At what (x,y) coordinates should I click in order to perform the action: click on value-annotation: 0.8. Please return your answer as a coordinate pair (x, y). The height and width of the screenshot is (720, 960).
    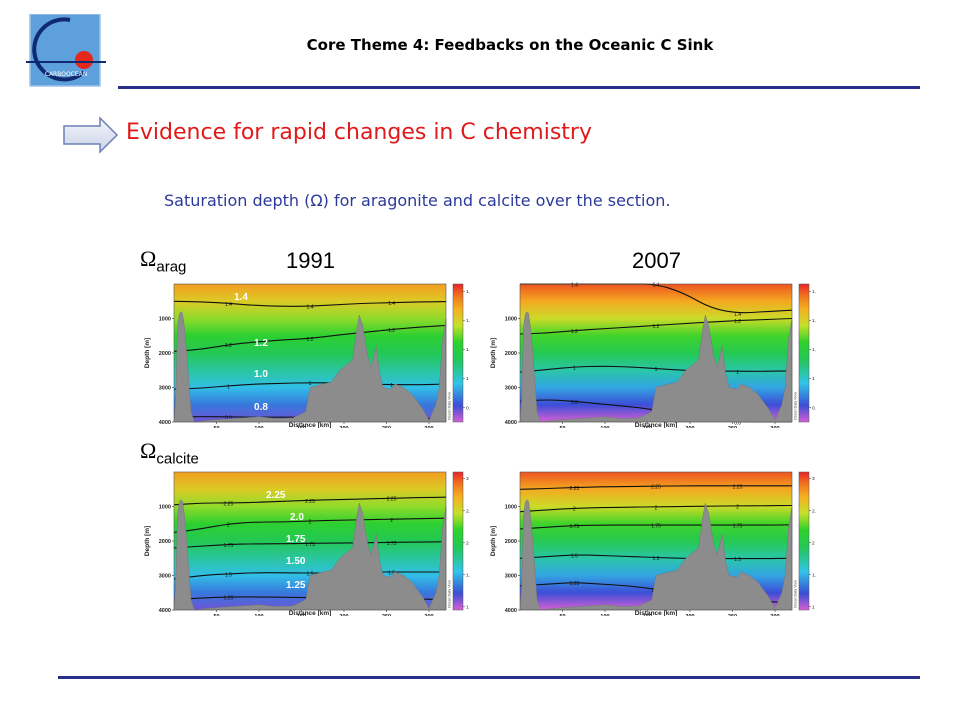
    Looking at the image, I should click on (261, 407).